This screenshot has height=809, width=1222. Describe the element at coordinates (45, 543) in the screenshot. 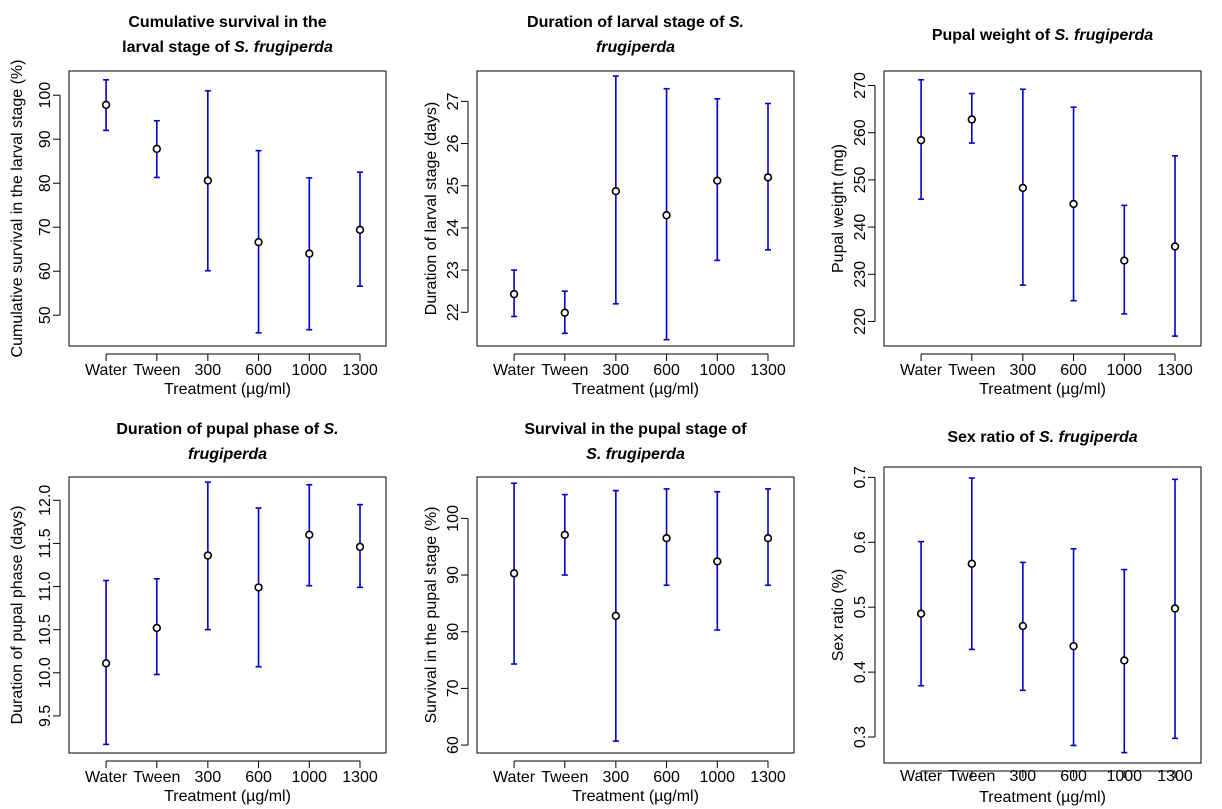

I see `y-tick-label: 11.5` at that location.